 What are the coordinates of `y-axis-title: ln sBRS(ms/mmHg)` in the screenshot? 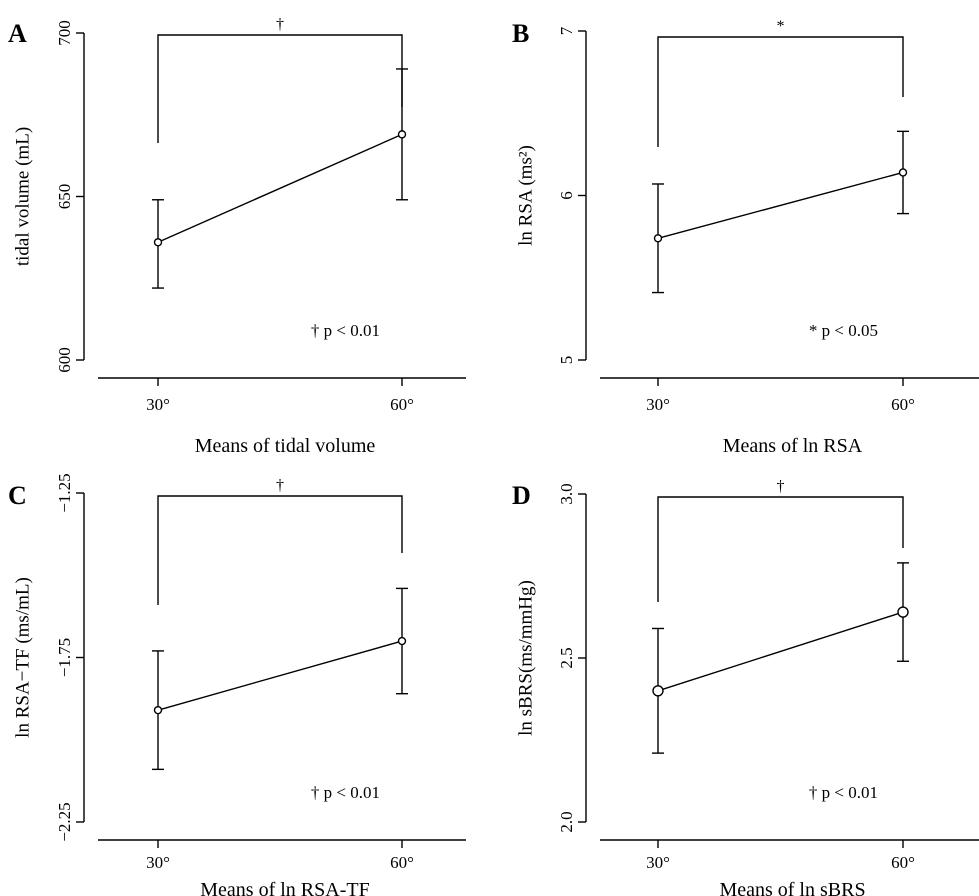 It's located at (525, 658).